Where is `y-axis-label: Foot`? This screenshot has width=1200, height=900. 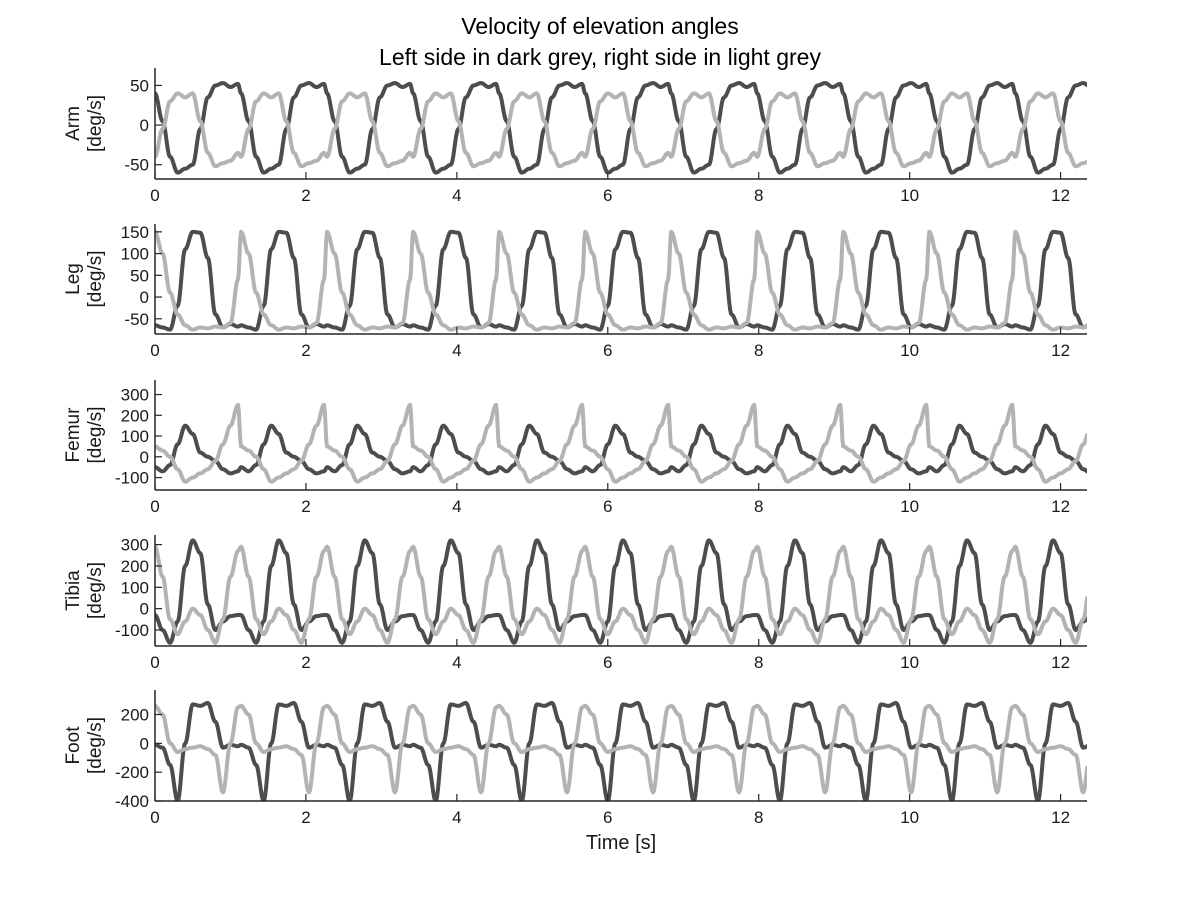 y-axis-label: Foot is located at coordinates (73, 745).